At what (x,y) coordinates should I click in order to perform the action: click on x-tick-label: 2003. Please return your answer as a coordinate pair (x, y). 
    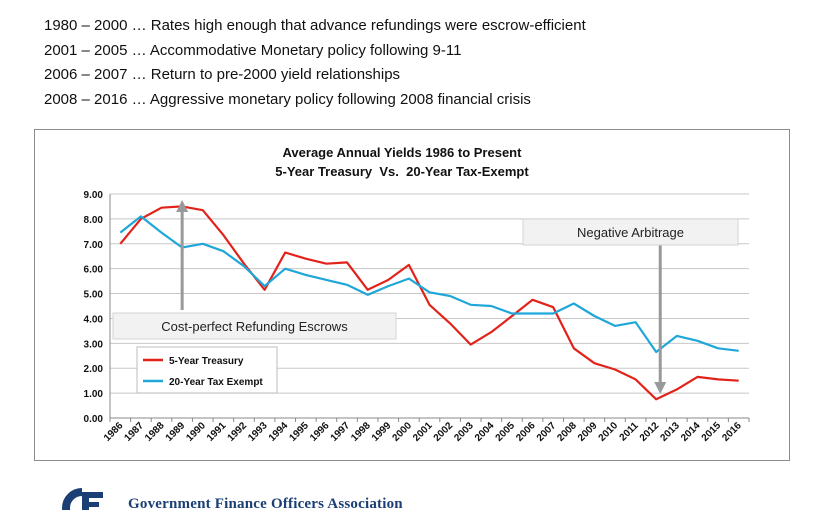
    Looking at the image, I should click on (464, 432).